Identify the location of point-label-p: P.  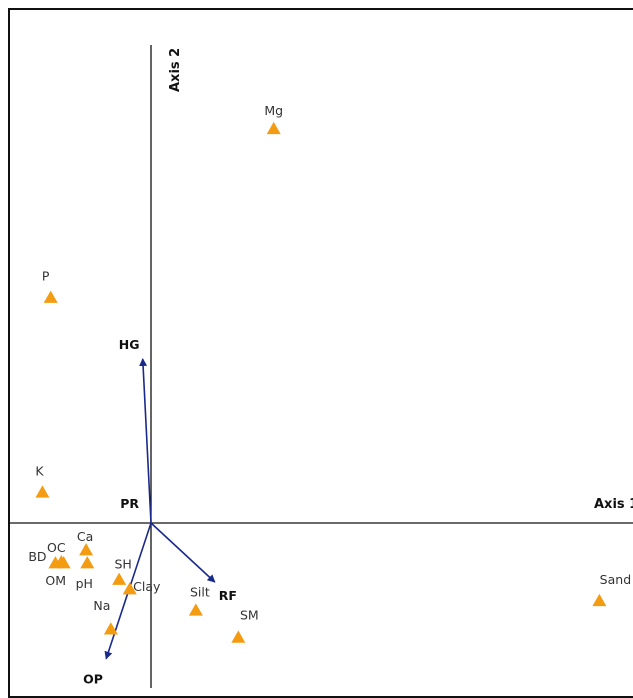
(46, 276).